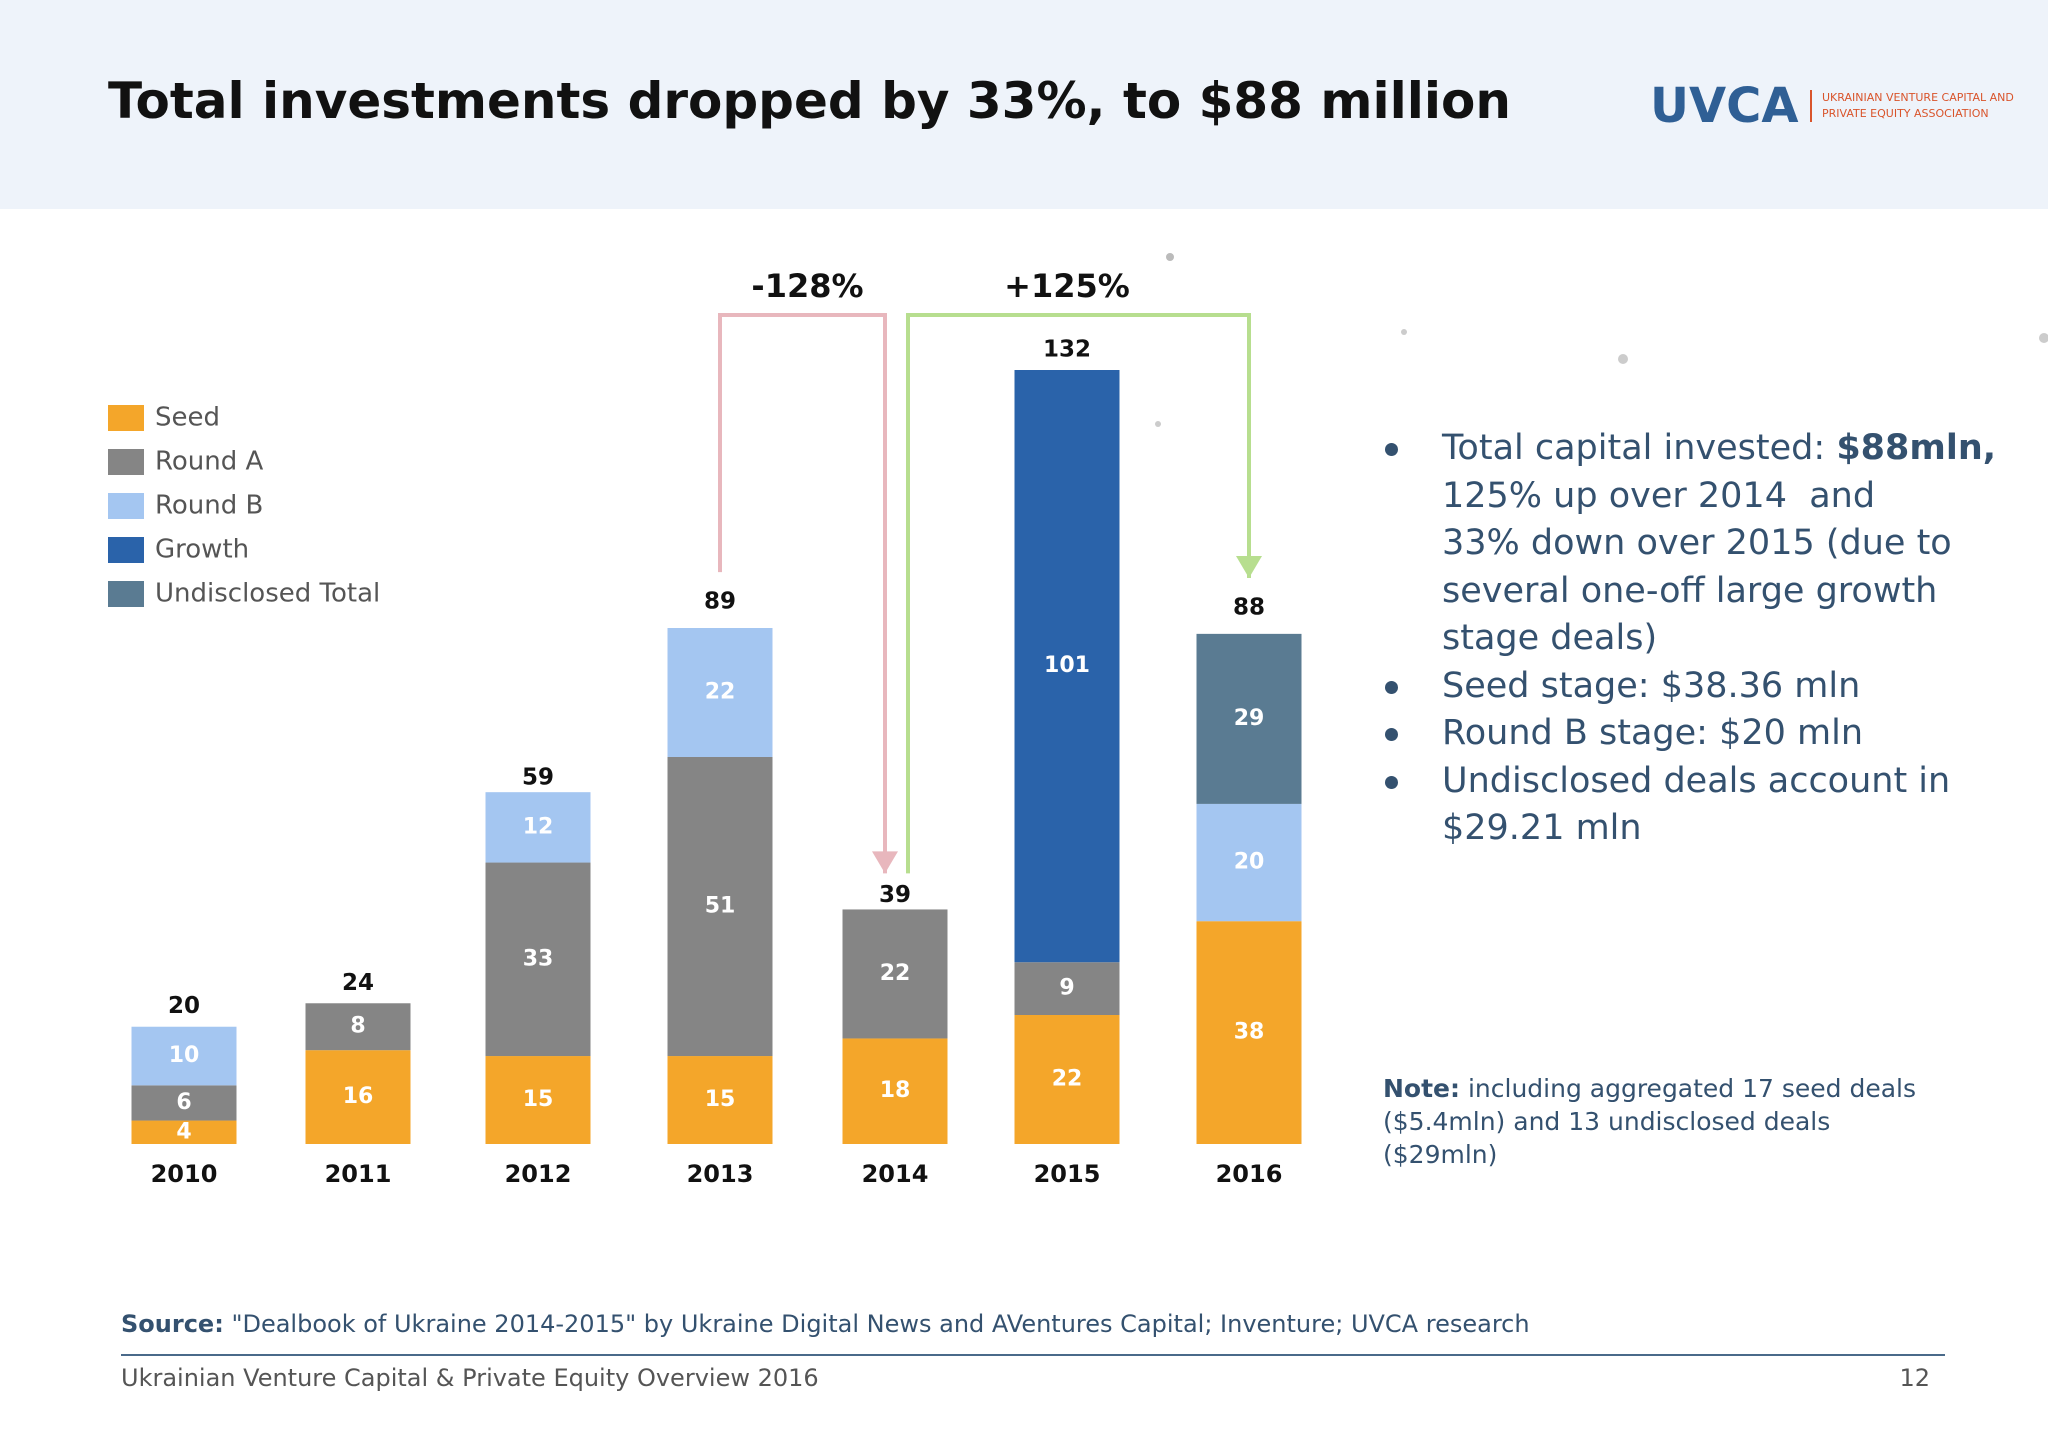 The width and height of the screenshot is (2048, 1449). I want to click on x-tick-label: 2014, so click(895, 1174).